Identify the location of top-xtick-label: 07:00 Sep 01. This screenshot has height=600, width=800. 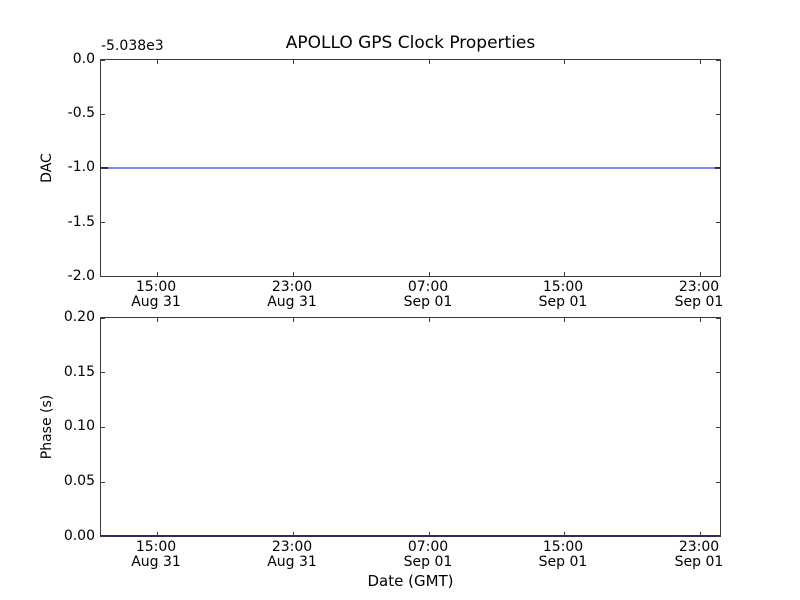
(428, 295).